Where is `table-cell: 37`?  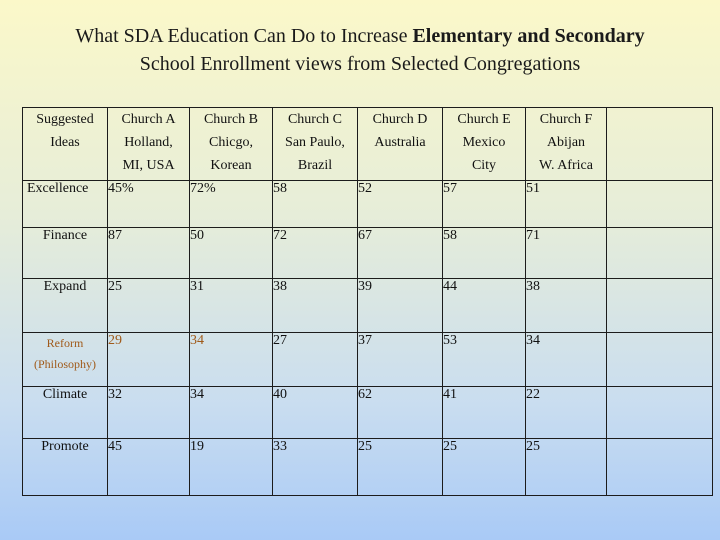
table-cell: 37 is located at coordinates (400, 359).